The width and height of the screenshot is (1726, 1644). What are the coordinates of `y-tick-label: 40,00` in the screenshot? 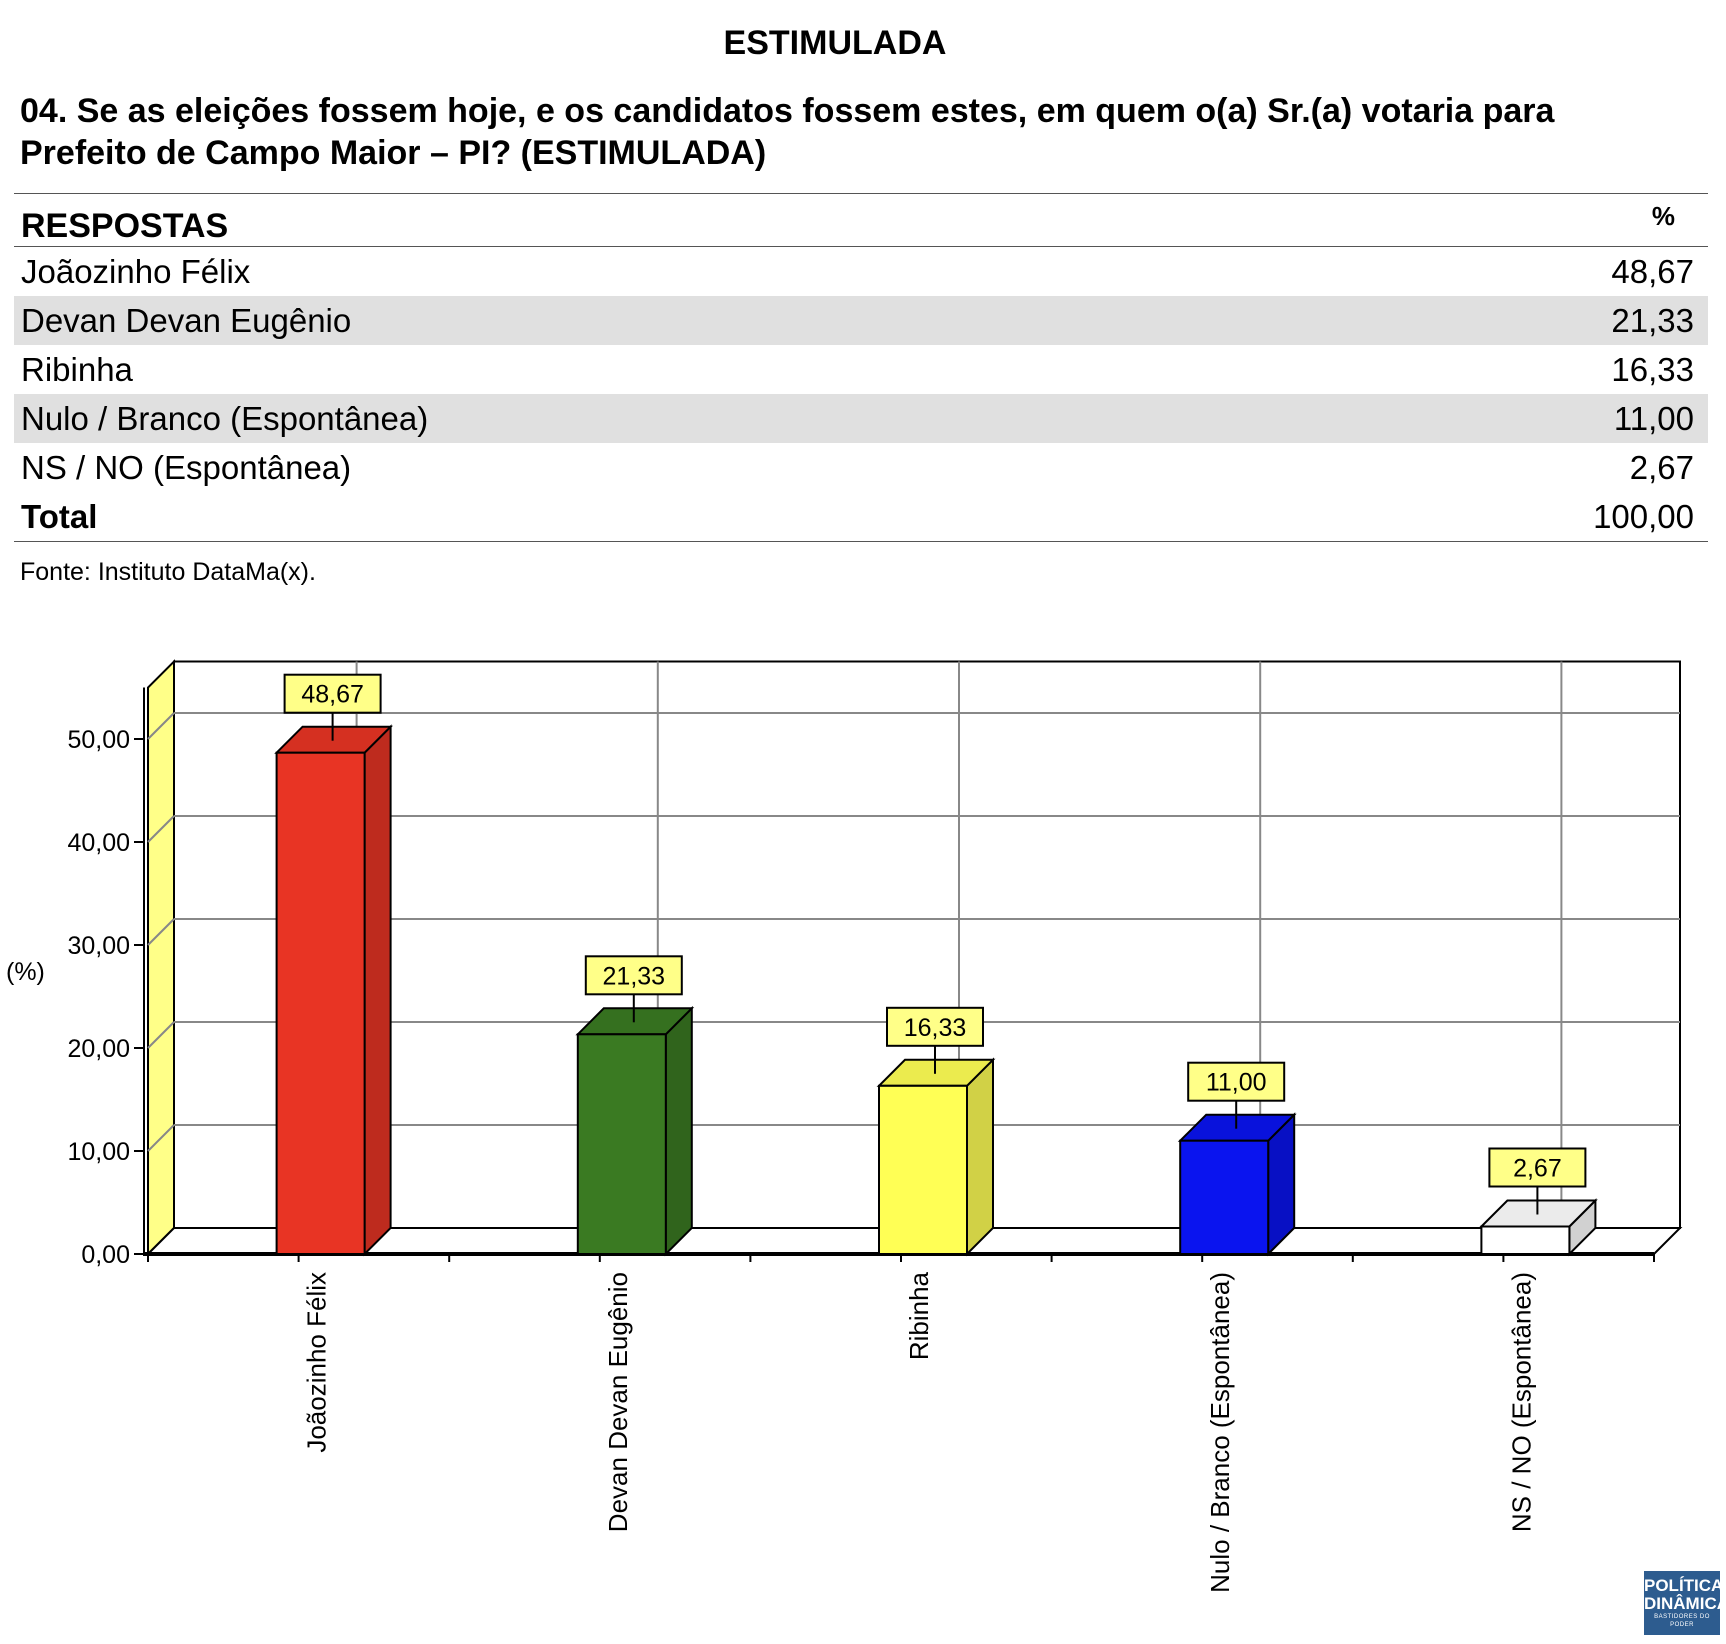 It's located at (98, 843).